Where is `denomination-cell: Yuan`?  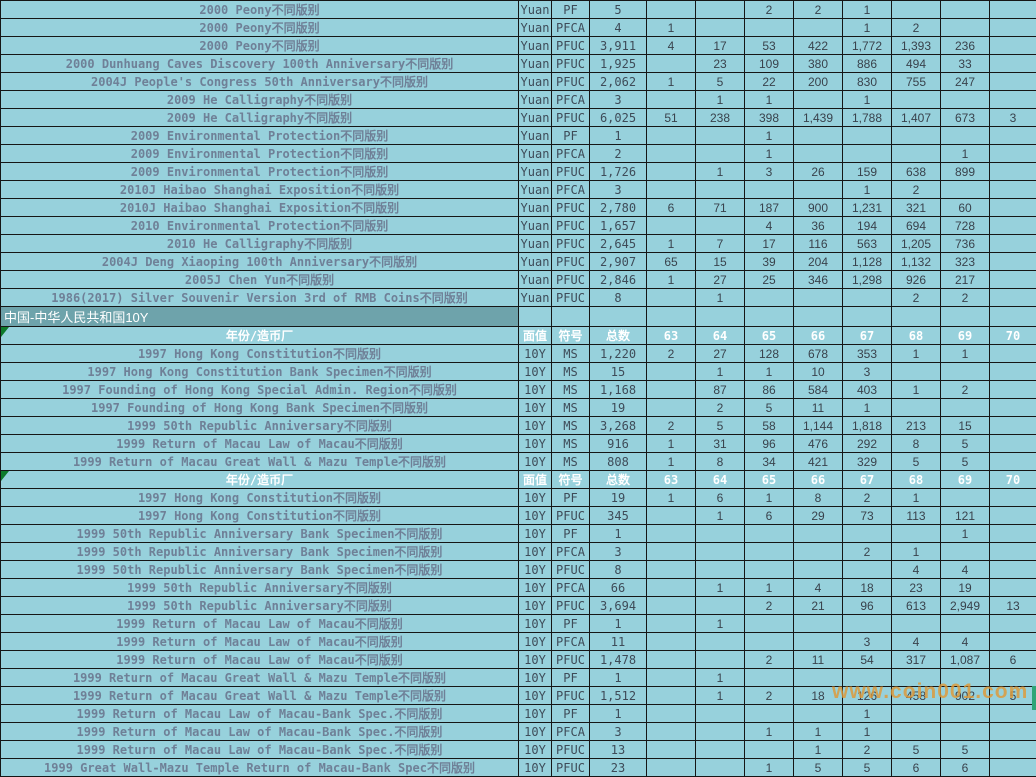
denomination-cell: Yuan is located at coordinates (535, 28).